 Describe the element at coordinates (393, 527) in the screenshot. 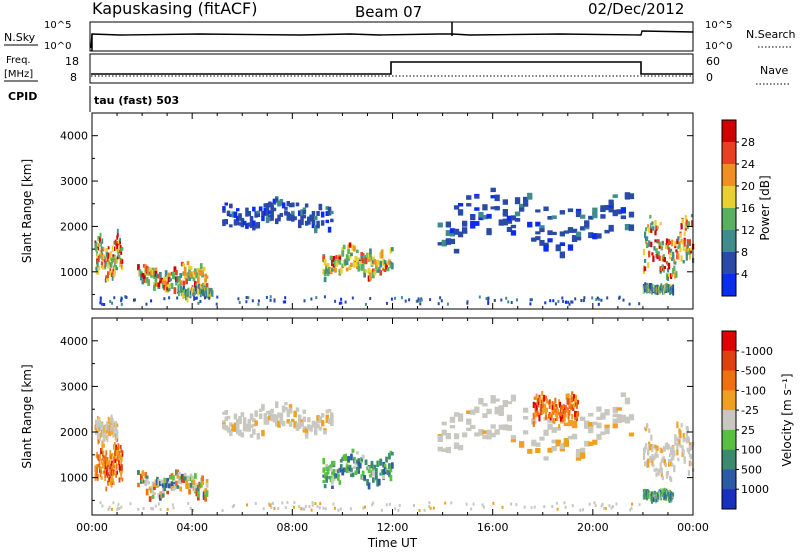

I see `x-tick-label: 12:00` at that location.